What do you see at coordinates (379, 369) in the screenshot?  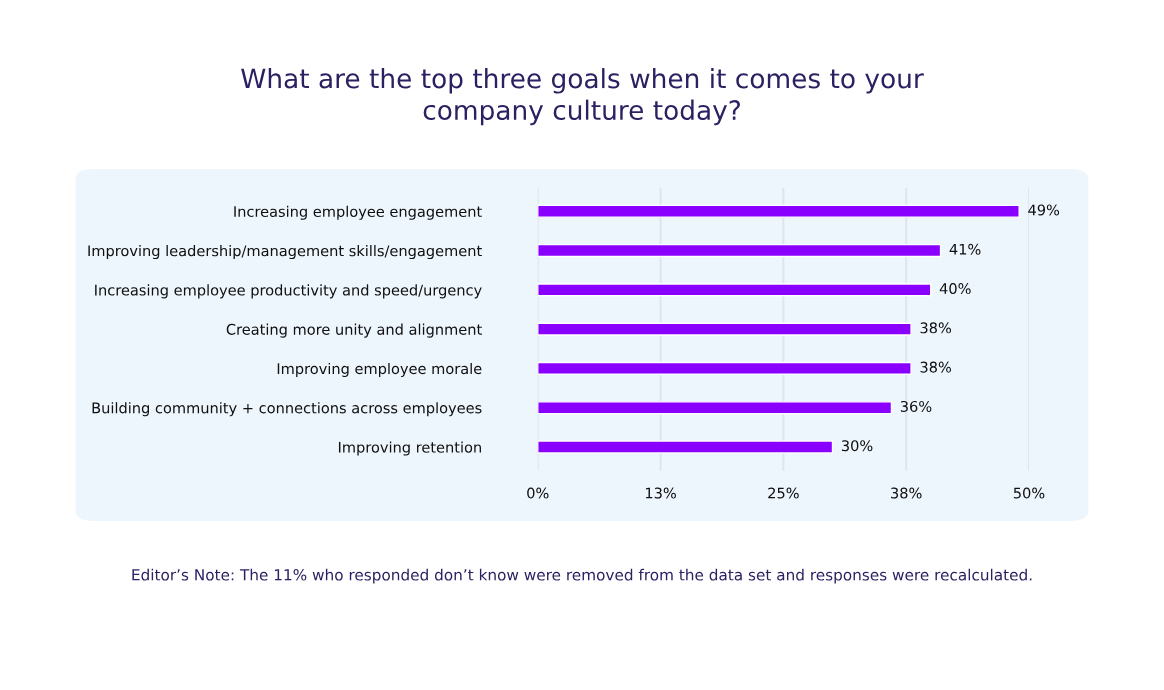 I see `y-tick-label: Improving employee morale` at bounding box center [379, 369].